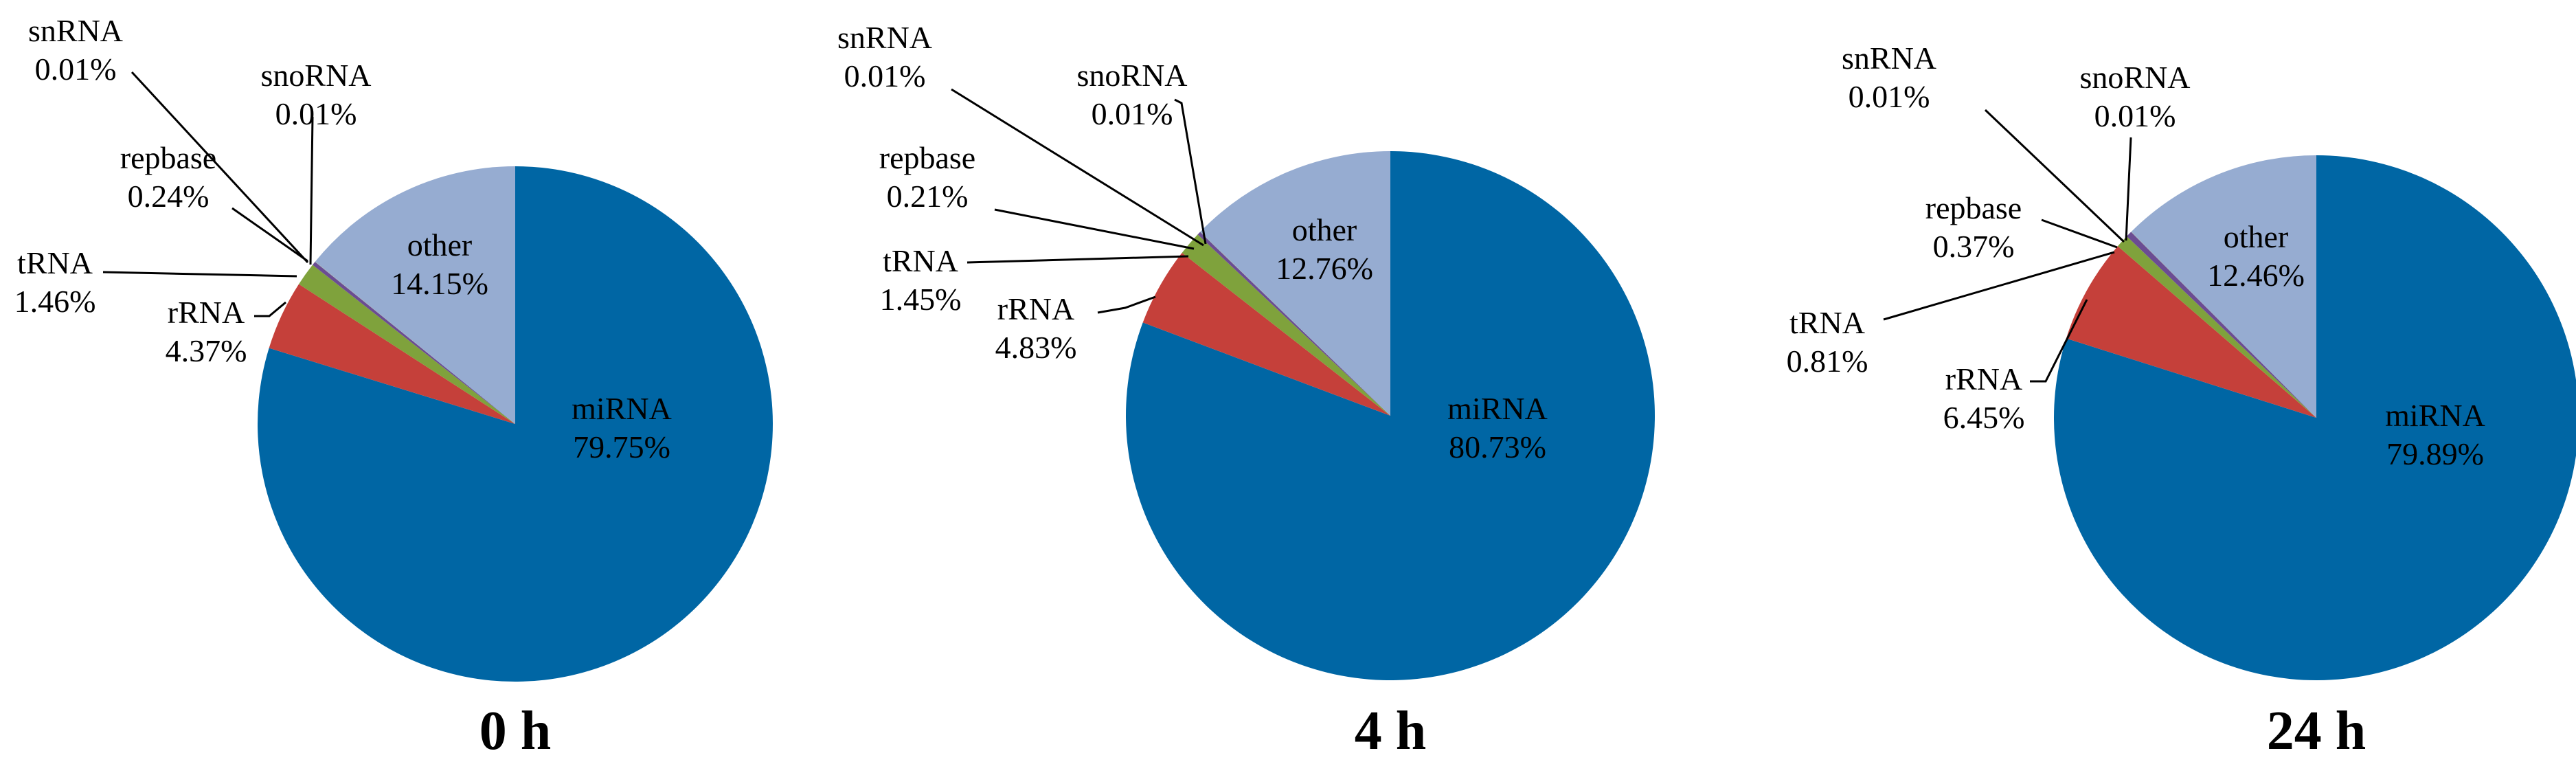 The width and height of the screenshot is (2576, 773). What do you see at coordinates (1974, 246) in the screenshot?
I see `slice-percent-repbase: 0.37%` at bounding box center [1974, 246].